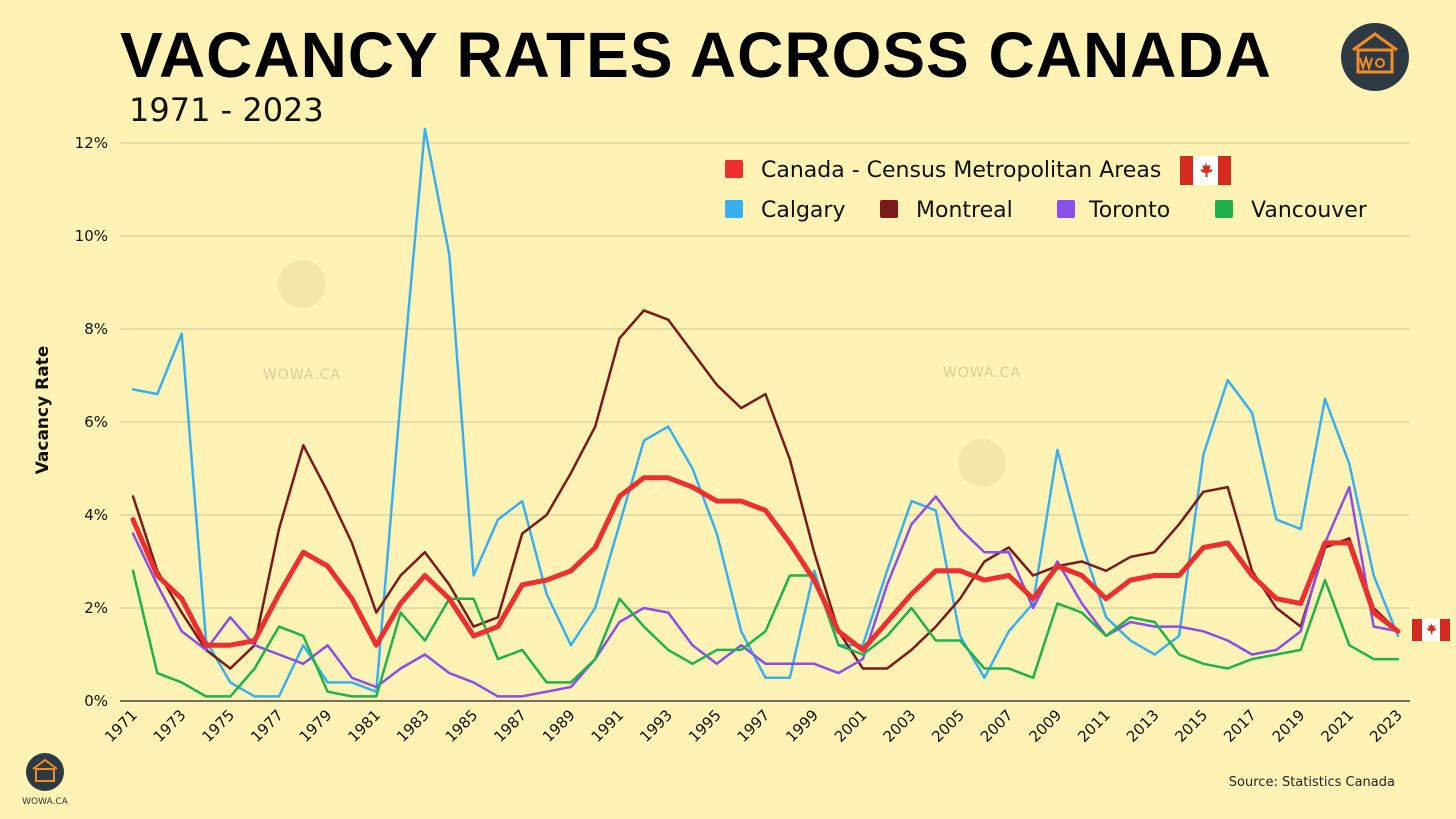 The height and width of the screenshot is (819, 1456). Describe the element at coordinates (982, 373) in the screenshot. I see `watermark-text-2: WOWA.CA` at that location.